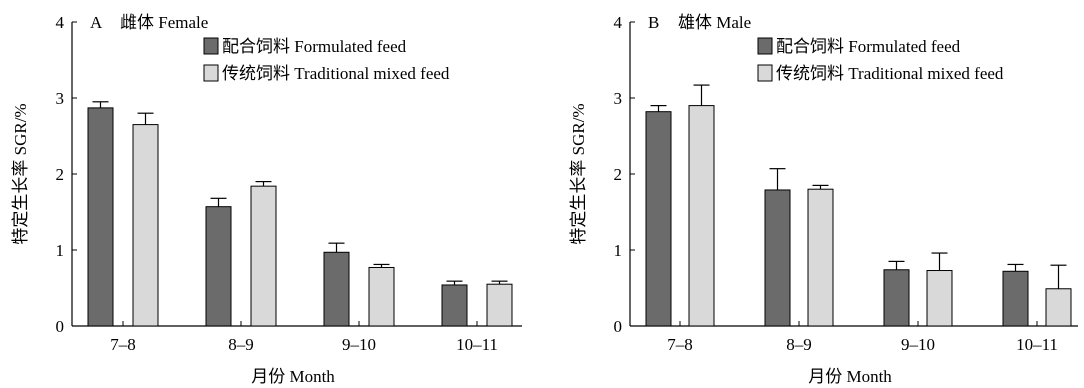  What do you see at coordinates (96, 22) in the screenshot?
I see `panel-letter: A` at bounding box center [96, 22].